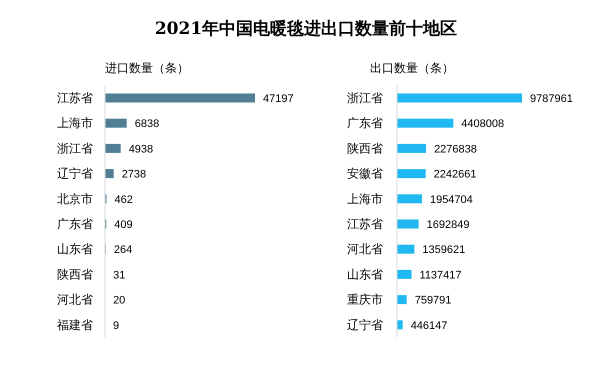  What do you see at coordinates (455, 174) in the screenshot?
I see `data-label: 2242661` at bounding box center [455, 174].